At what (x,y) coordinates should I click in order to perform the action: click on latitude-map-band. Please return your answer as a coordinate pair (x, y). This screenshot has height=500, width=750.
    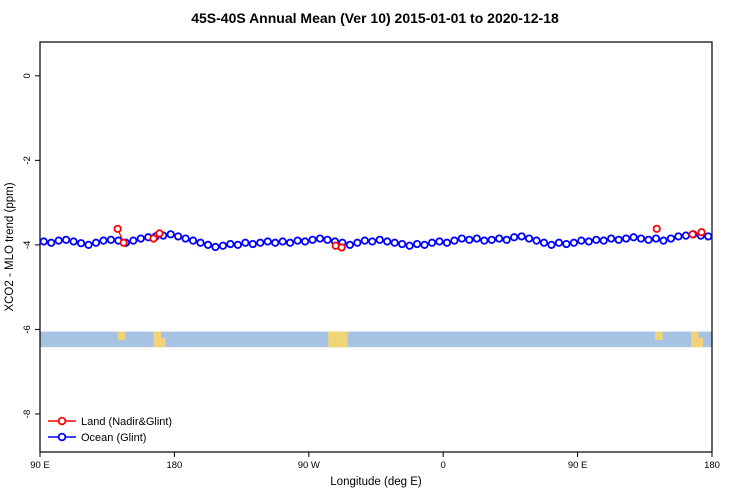
    Looking at the image, I should click on (376, 339).